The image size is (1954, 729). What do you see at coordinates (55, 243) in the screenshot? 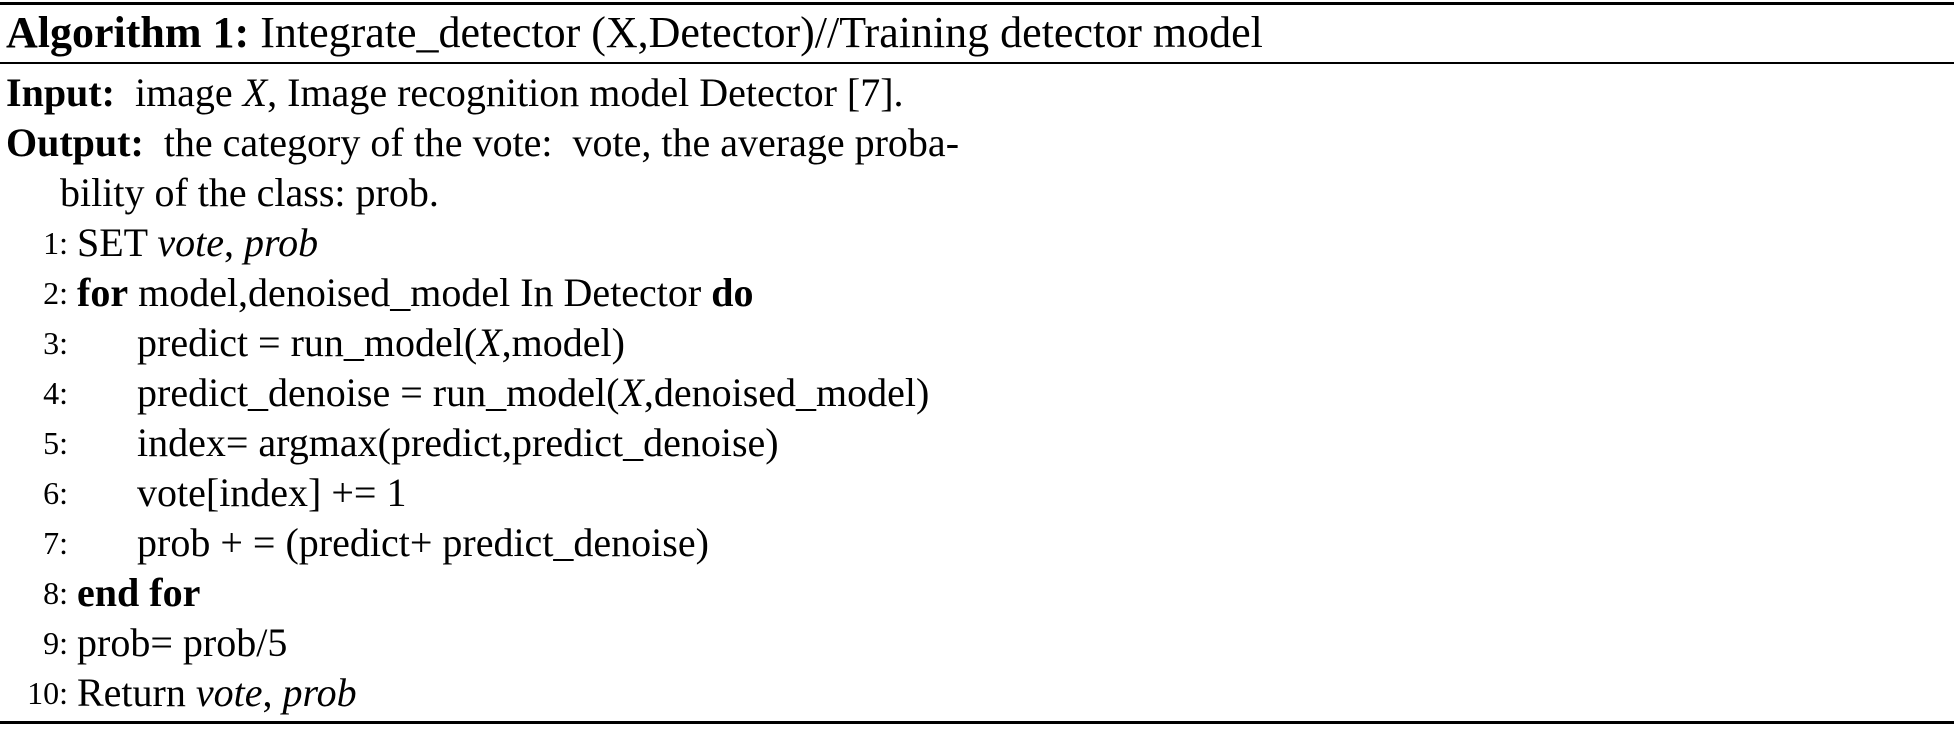
I see `line-number: 1:` at bounding box center [55, 243].